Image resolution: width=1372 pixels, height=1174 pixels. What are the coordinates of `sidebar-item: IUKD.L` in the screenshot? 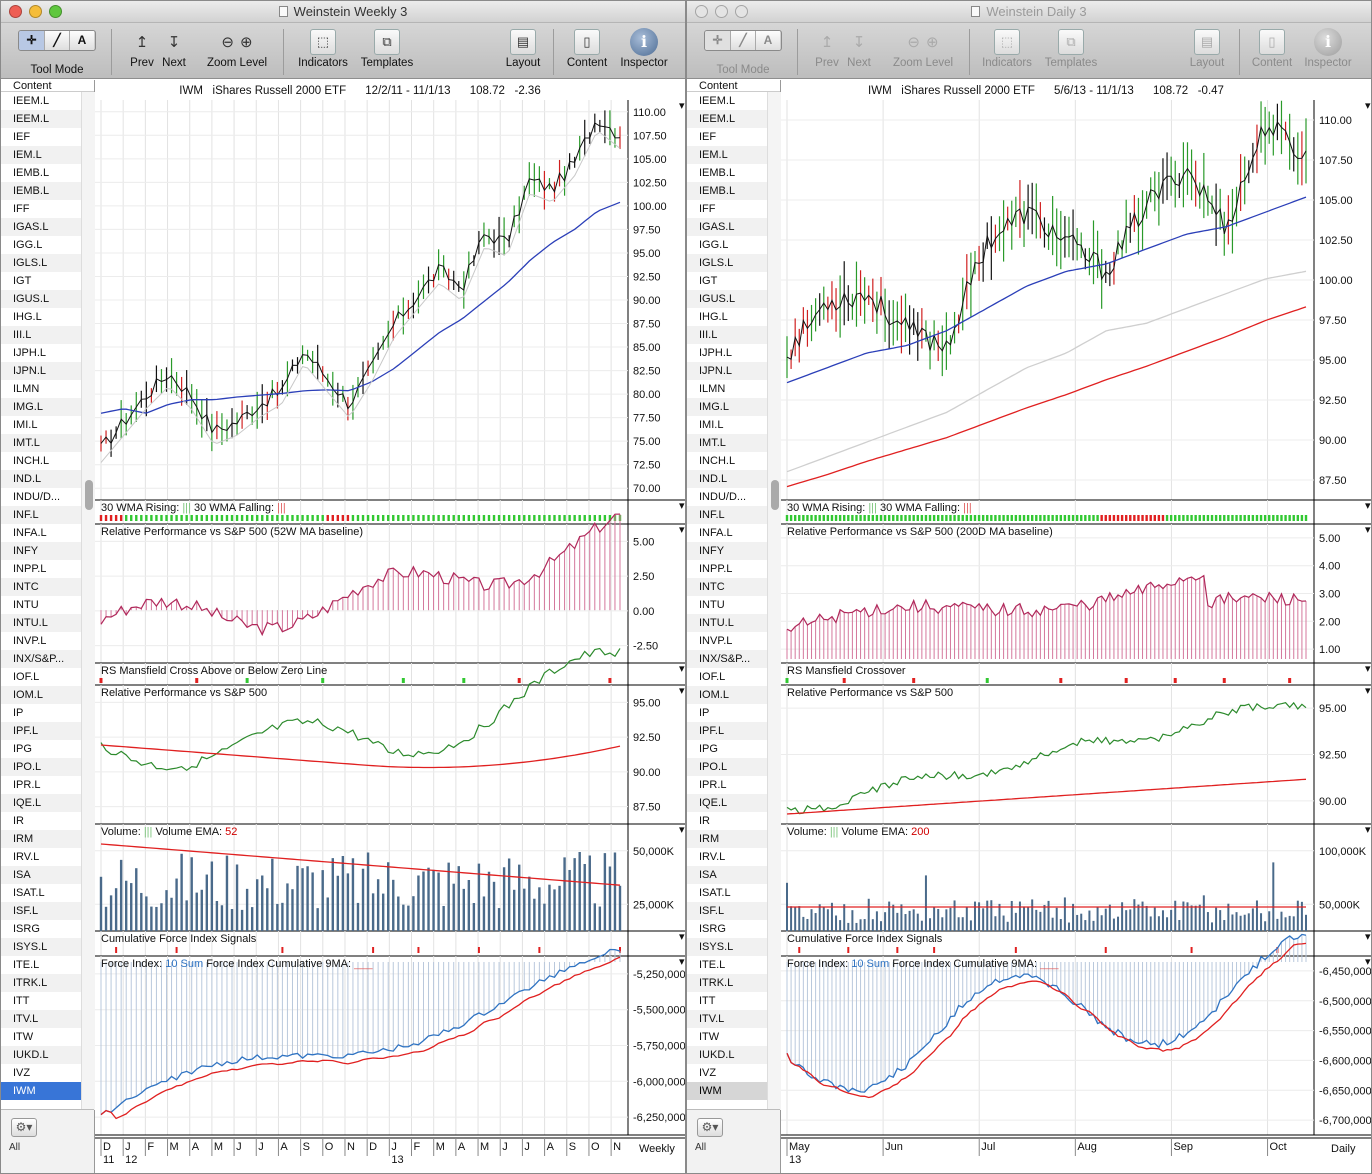 It's located at (727, 1055).